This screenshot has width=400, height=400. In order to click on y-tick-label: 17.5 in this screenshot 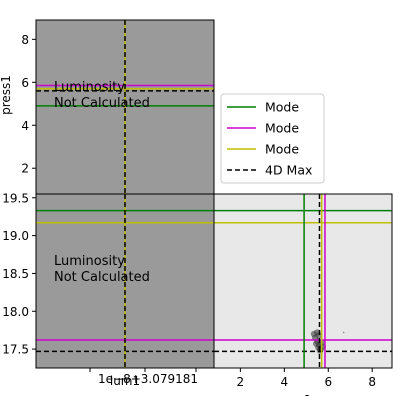, I will do `click(15, 350)`.